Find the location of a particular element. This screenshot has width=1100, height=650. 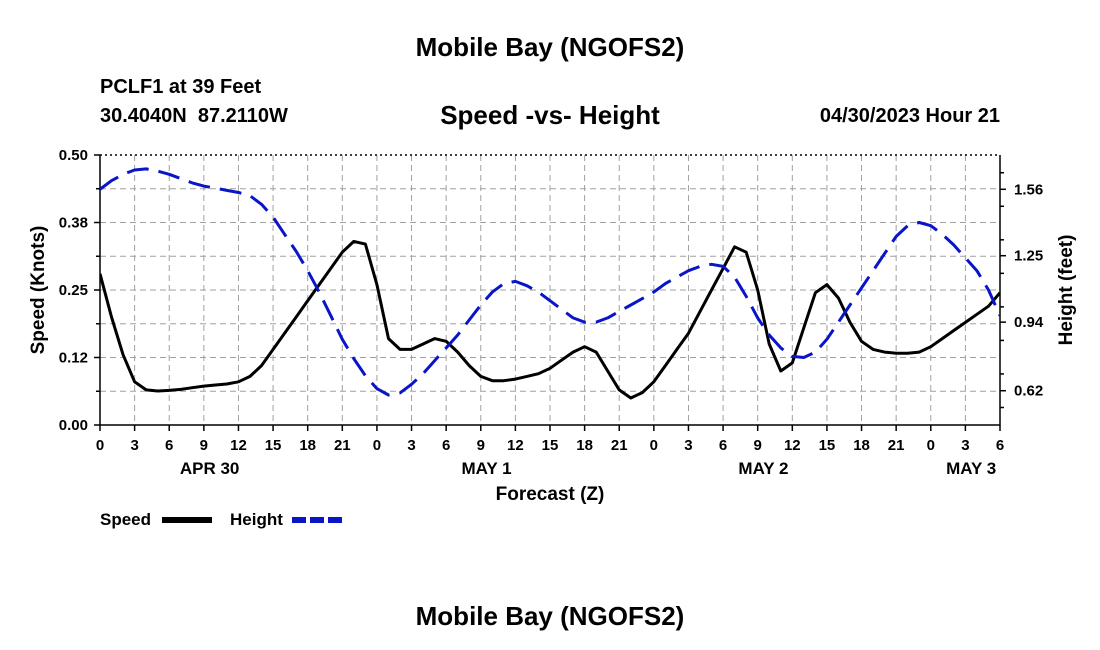

legend-height-label: Height is located at coordinates (256, 519).